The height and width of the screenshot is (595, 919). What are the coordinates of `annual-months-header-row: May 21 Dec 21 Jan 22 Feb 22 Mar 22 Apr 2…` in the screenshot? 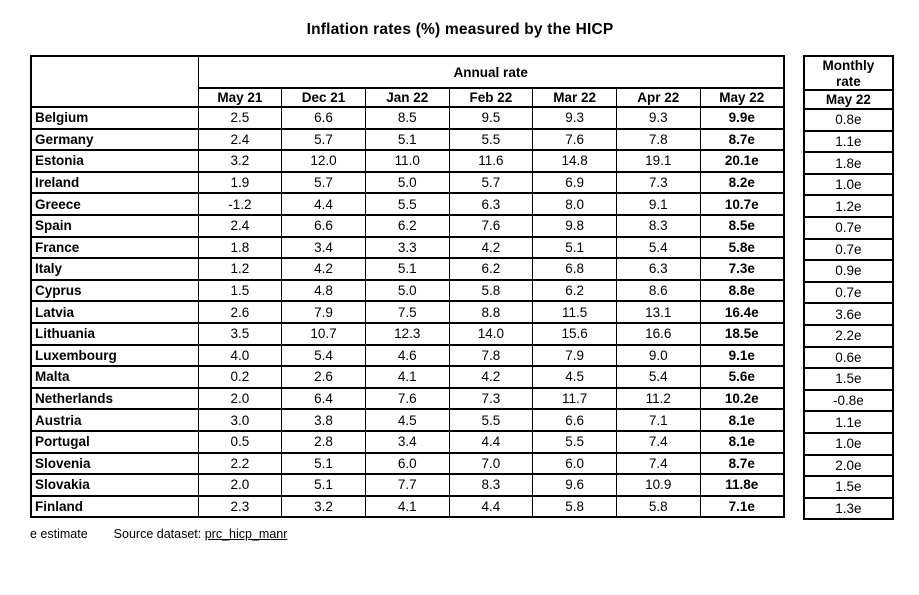 It's located at (408, 97).